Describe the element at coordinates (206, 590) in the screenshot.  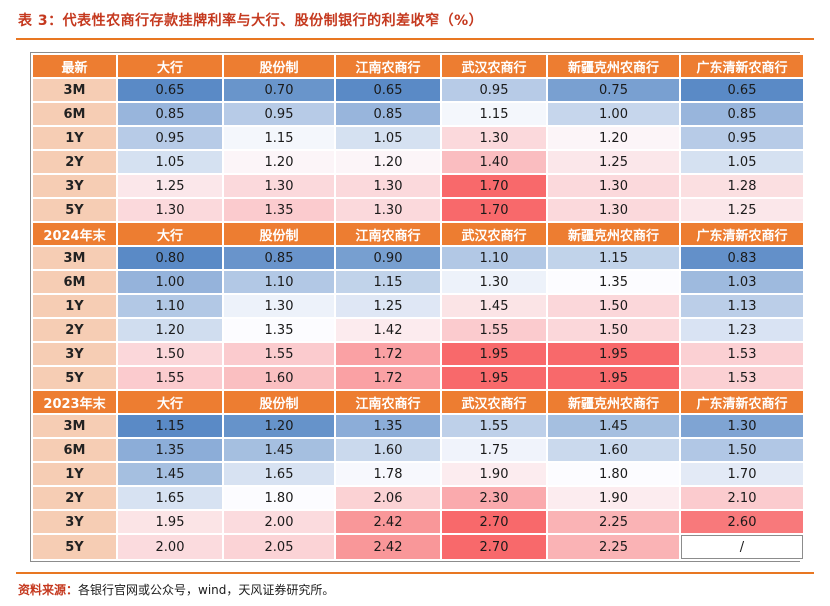
I see `source-text: 各银行官网或公众号，wind，天风证券研究所。` at that location.